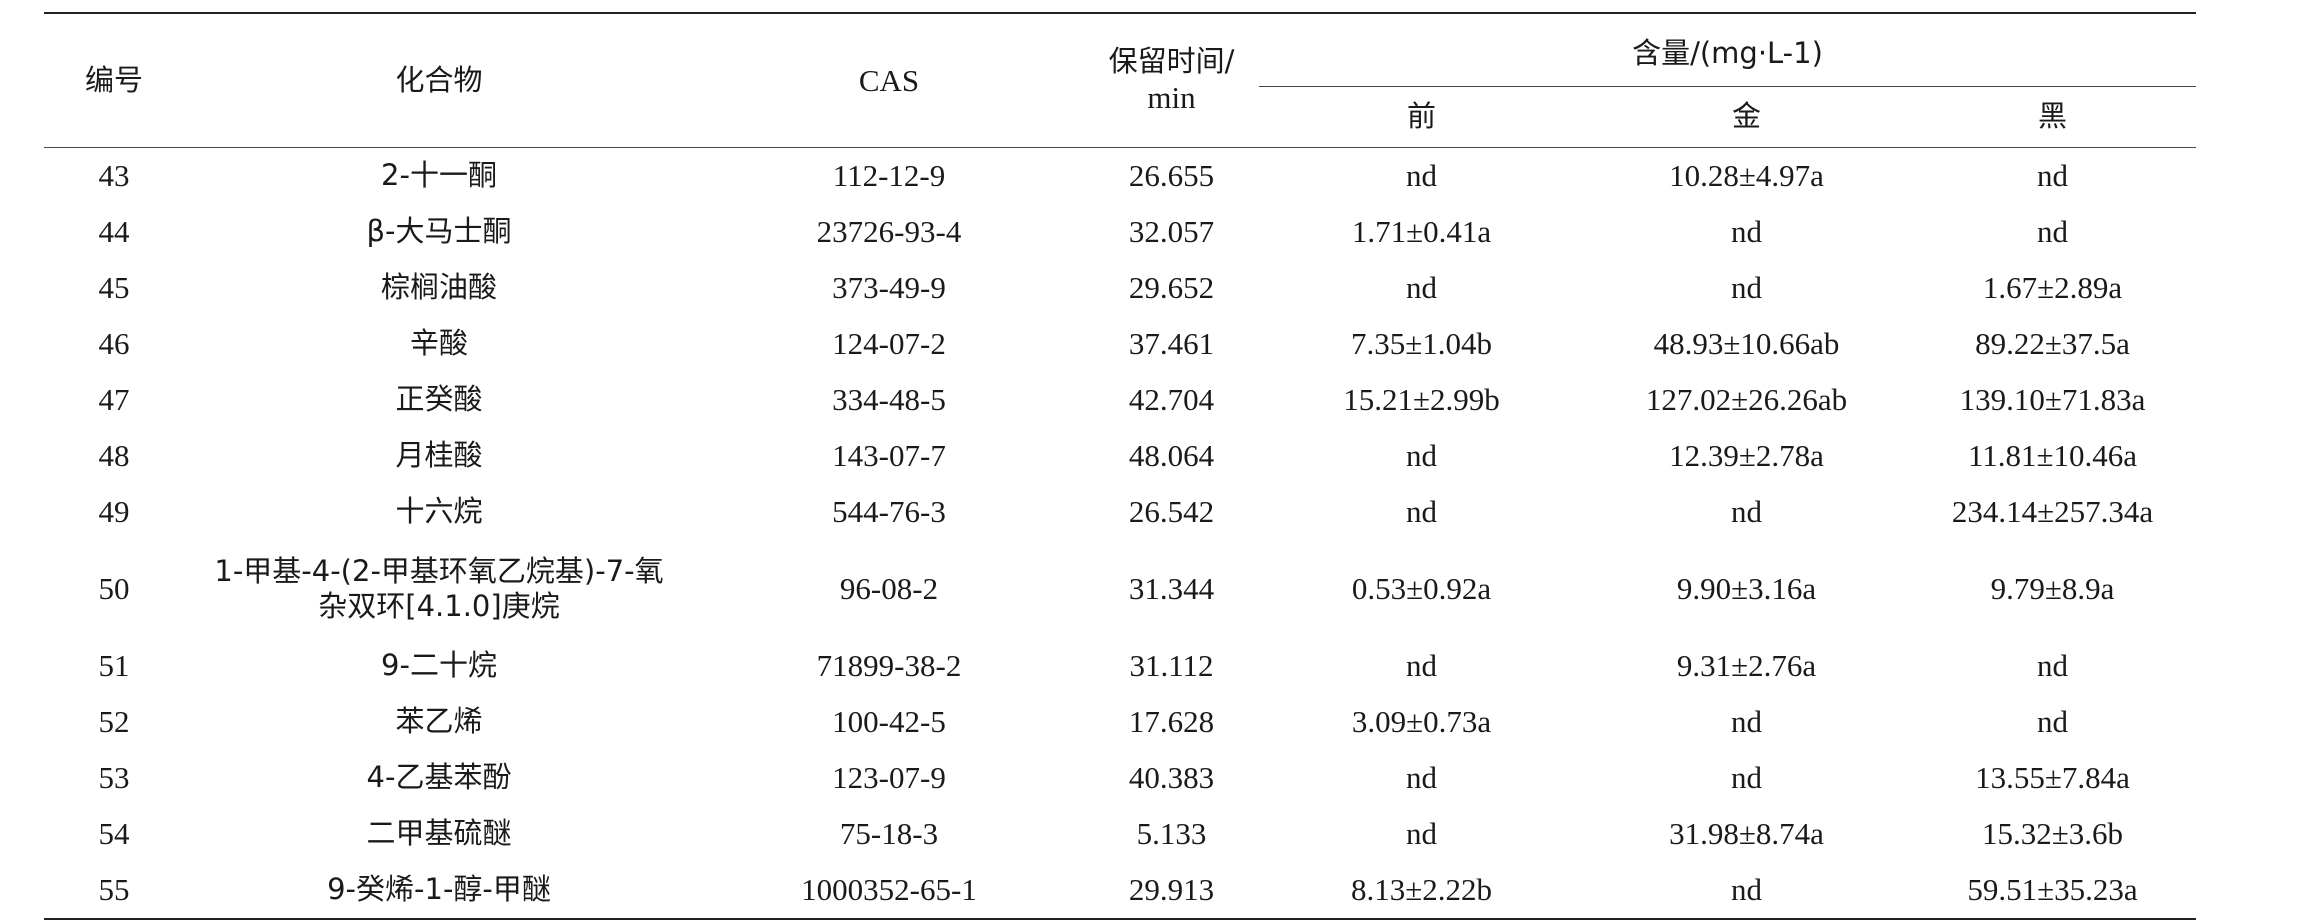 This screenshot has height=920, width=2305. What do you see at coordinates (1746, 400) in the screenshot?
I see `cell-content-jin: 127.02±26.26ab` at bounding box center [1746, 400].